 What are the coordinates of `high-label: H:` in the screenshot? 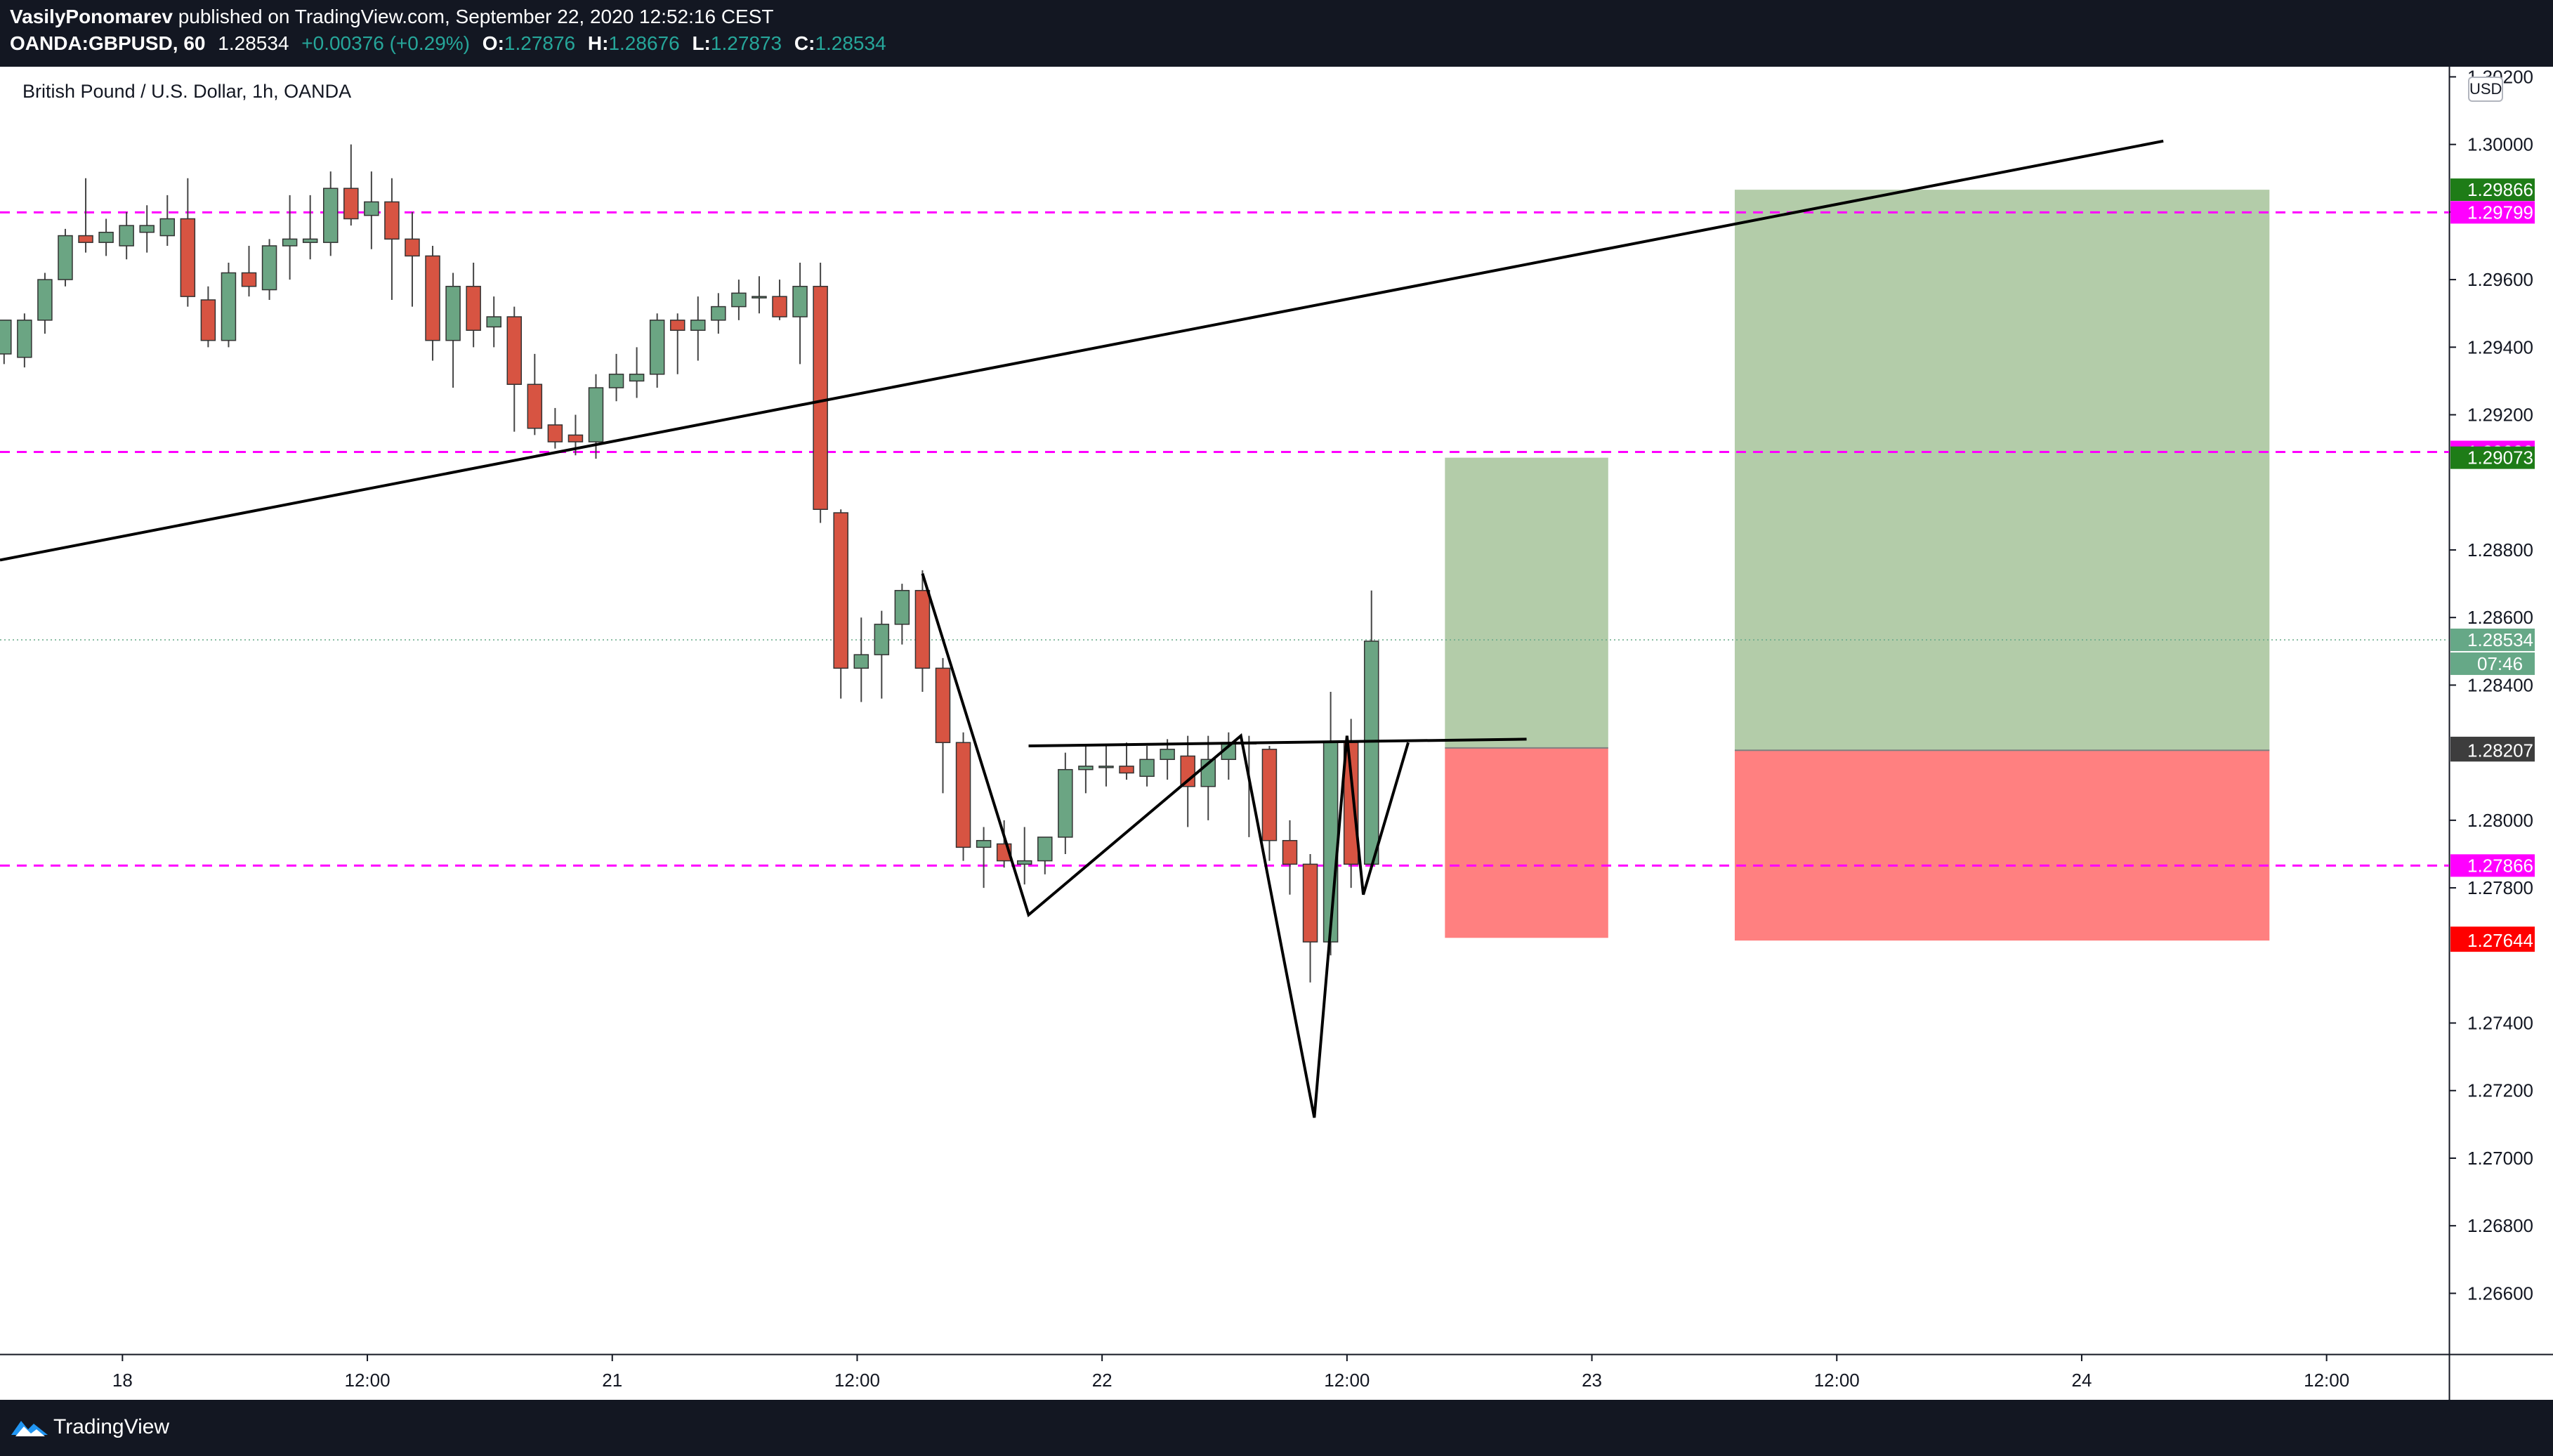 It's located at (598, 43).